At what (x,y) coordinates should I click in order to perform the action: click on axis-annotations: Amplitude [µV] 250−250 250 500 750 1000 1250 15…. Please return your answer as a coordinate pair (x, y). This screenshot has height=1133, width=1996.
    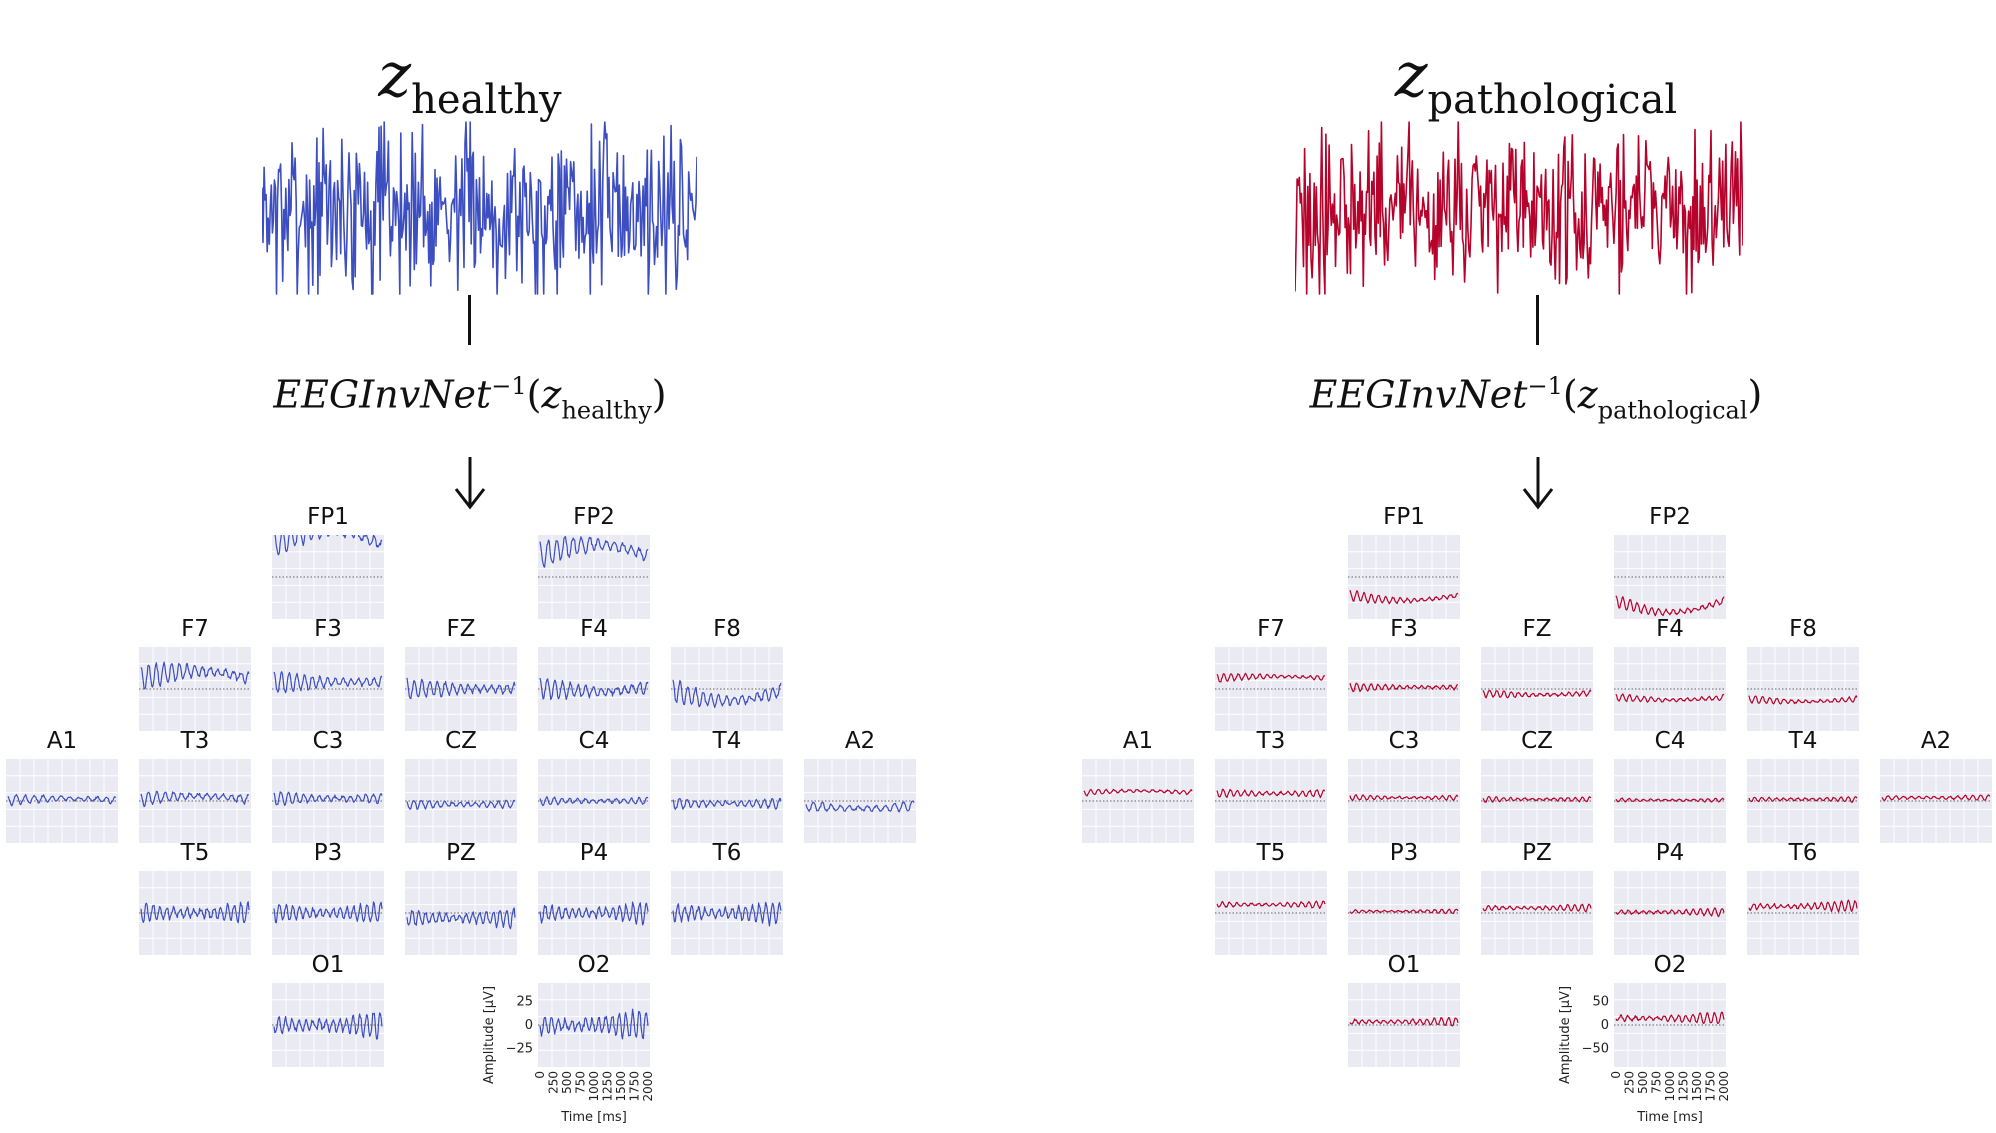
    Looking at the image, I should click on (568, 1055).